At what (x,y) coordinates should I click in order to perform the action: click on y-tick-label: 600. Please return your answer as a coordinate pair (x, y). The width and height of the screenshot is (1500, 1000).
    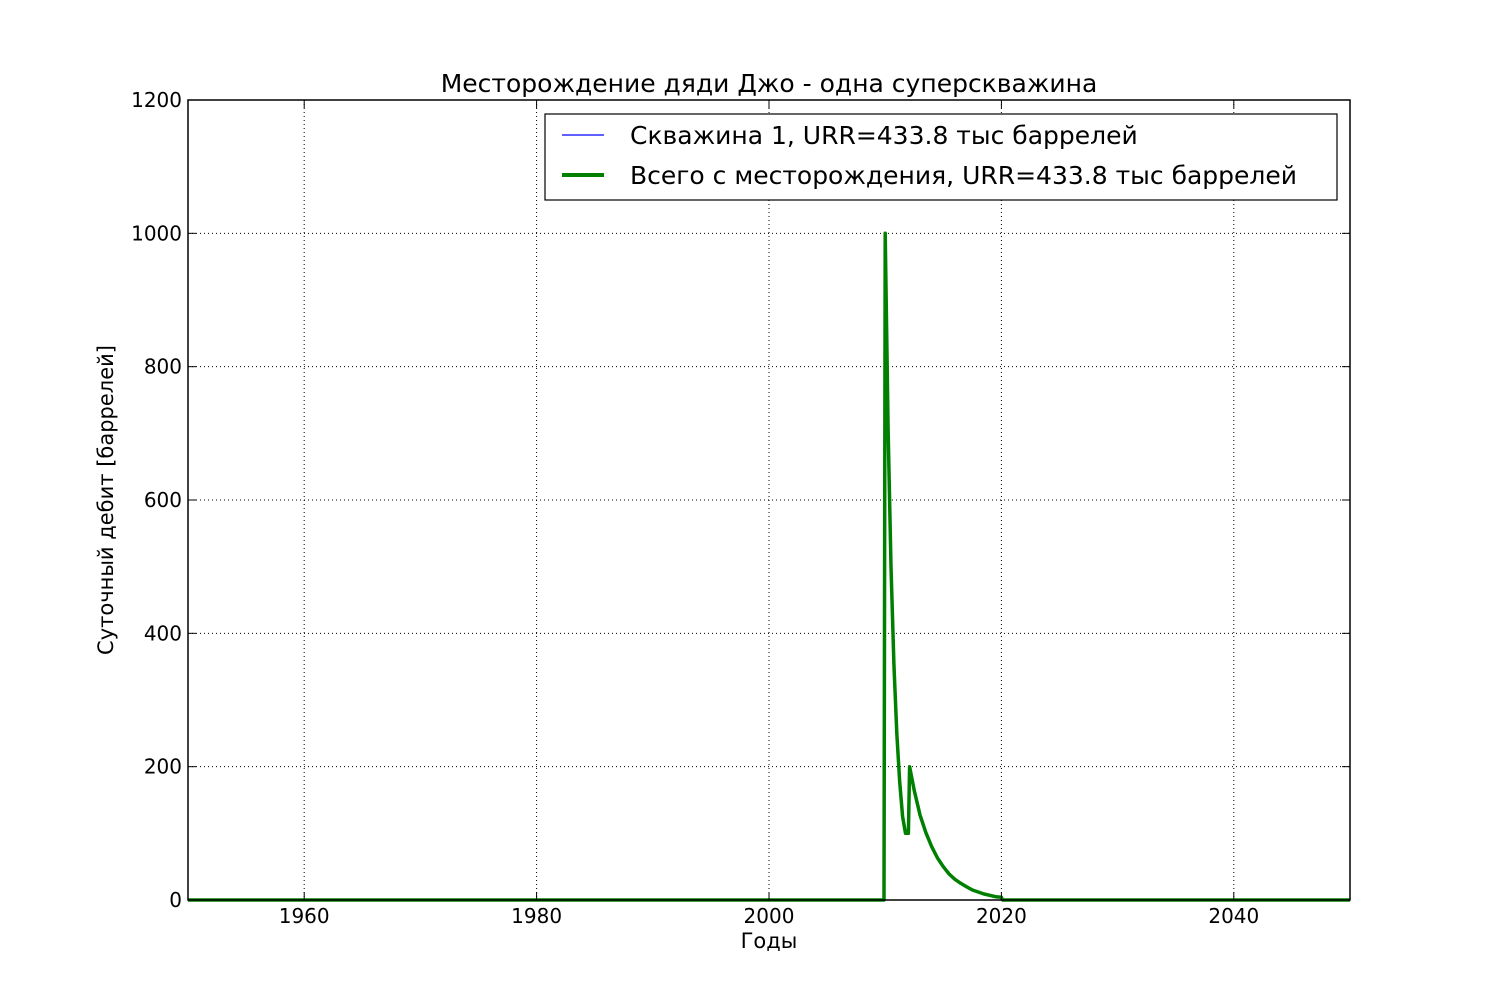
    Looking at the image, I should click on (163, 500).